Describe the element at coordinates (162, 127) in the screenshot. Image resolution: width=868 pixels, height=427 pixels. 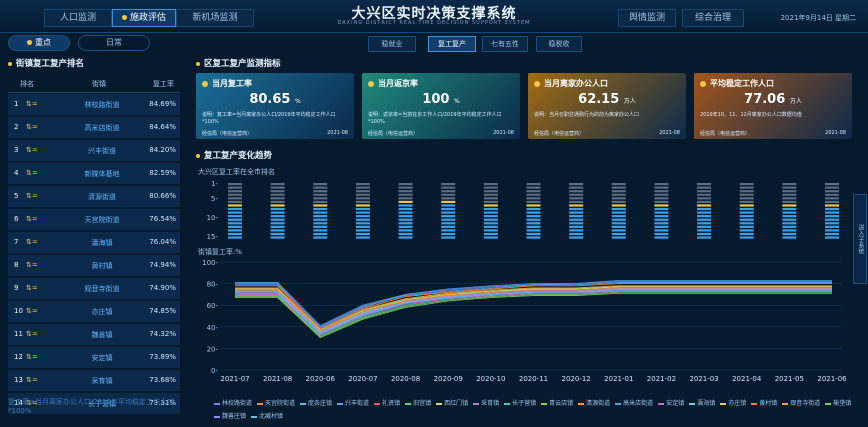
I see `row-value: 84.64%` at that location.